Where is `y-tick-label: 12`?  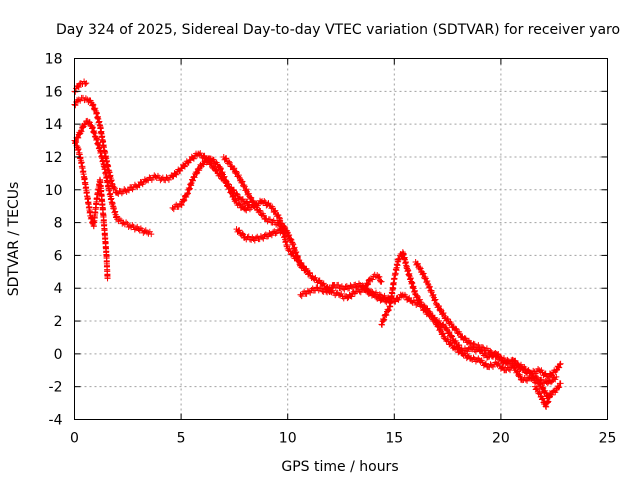 y-tick-label: 12 is located at coordinates (54, 158).